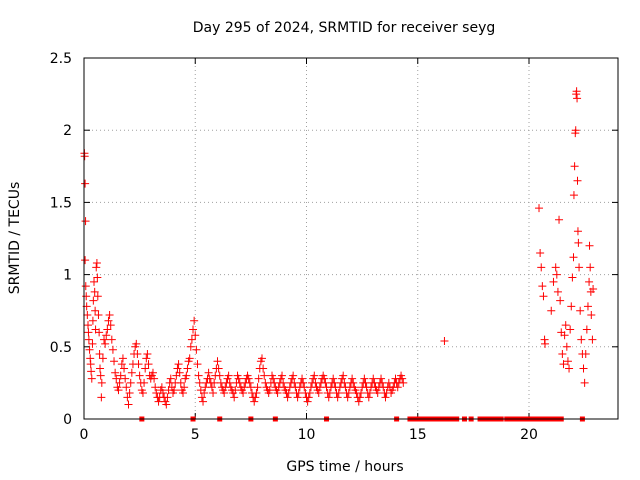  What do you see at coordinates (67, 276) in the screenshot?
I see `y-tick-label: 1` at bounding box center [67, 276].